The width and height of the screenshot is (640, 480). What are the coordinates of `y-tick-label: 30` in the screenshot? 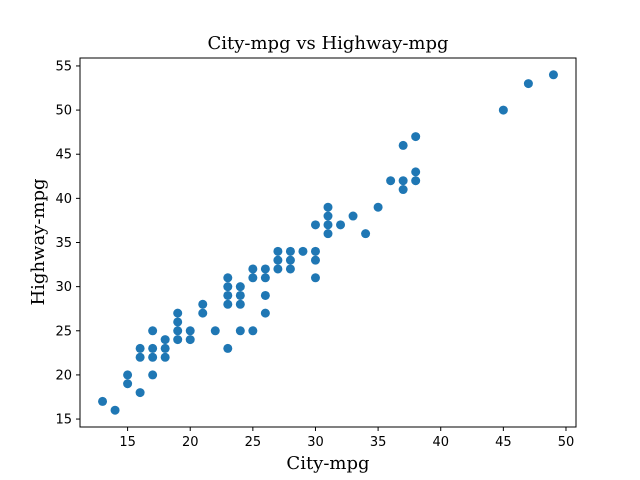 It's located at (63, 287).